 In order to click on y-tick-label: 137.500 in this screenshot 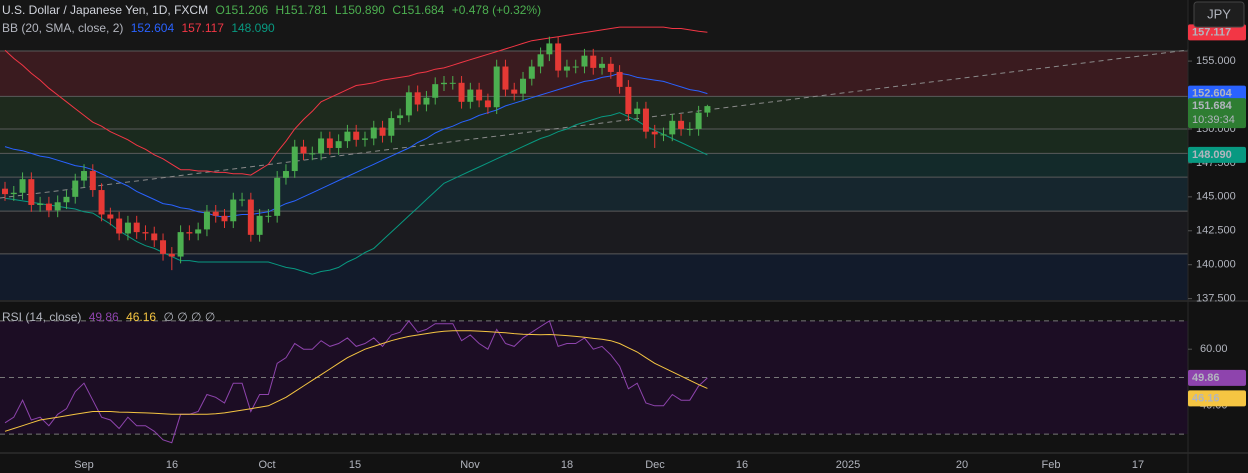, I will do `click(1216, 299)`.